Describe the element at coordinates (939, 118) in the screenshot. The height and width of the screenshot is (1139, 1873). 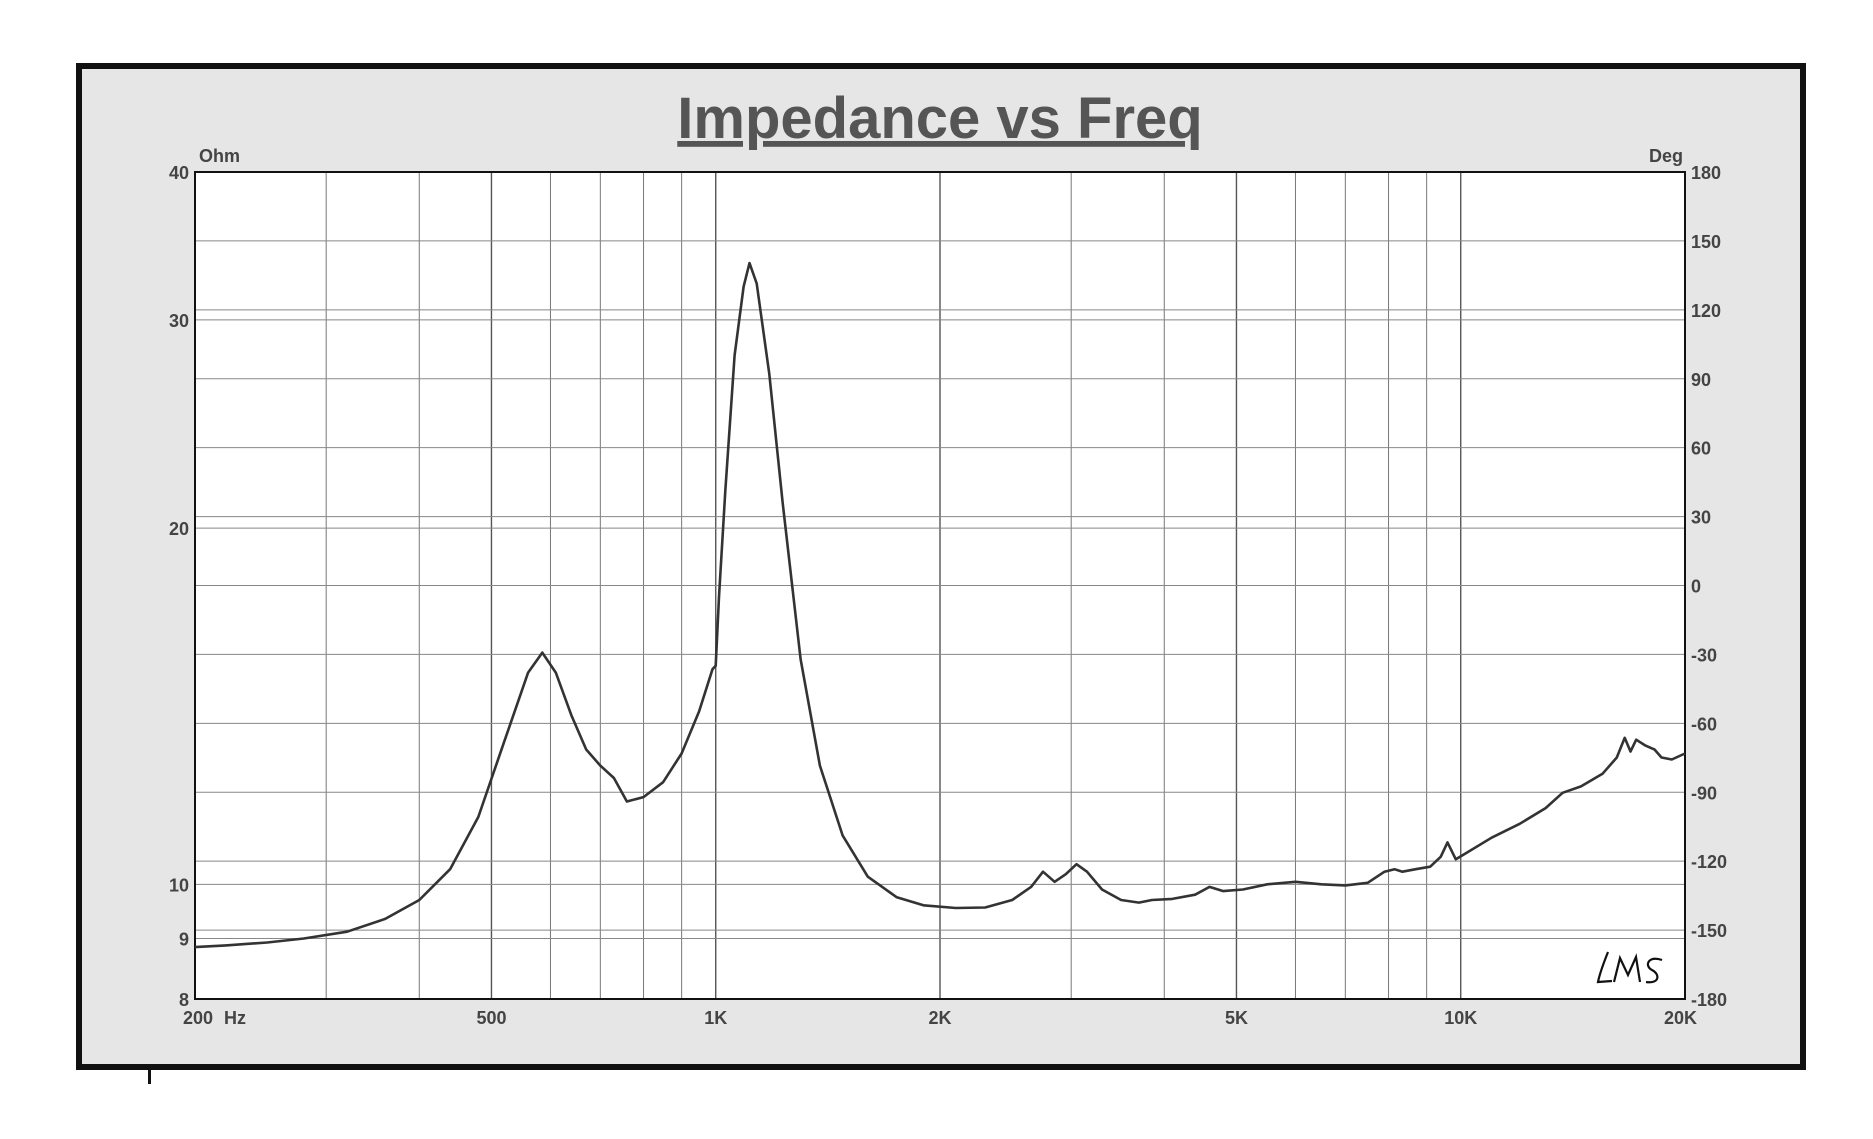
I see `chart-title: Impedance vs Freq` at that location.